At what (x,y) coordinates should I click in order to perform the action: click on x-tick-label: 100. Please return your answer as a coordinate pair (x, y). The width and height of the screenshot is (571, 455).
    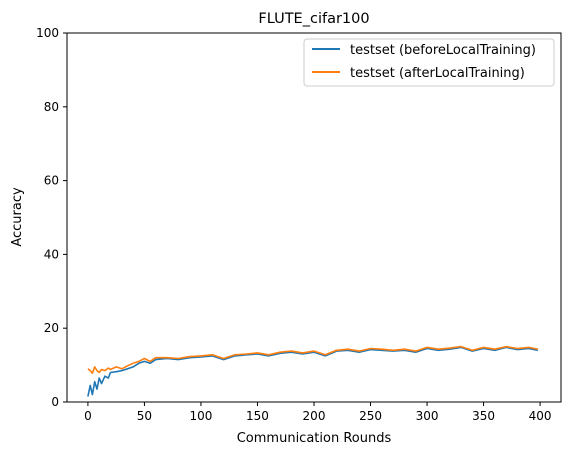
    Looking at the image, I should click on (201, 416).